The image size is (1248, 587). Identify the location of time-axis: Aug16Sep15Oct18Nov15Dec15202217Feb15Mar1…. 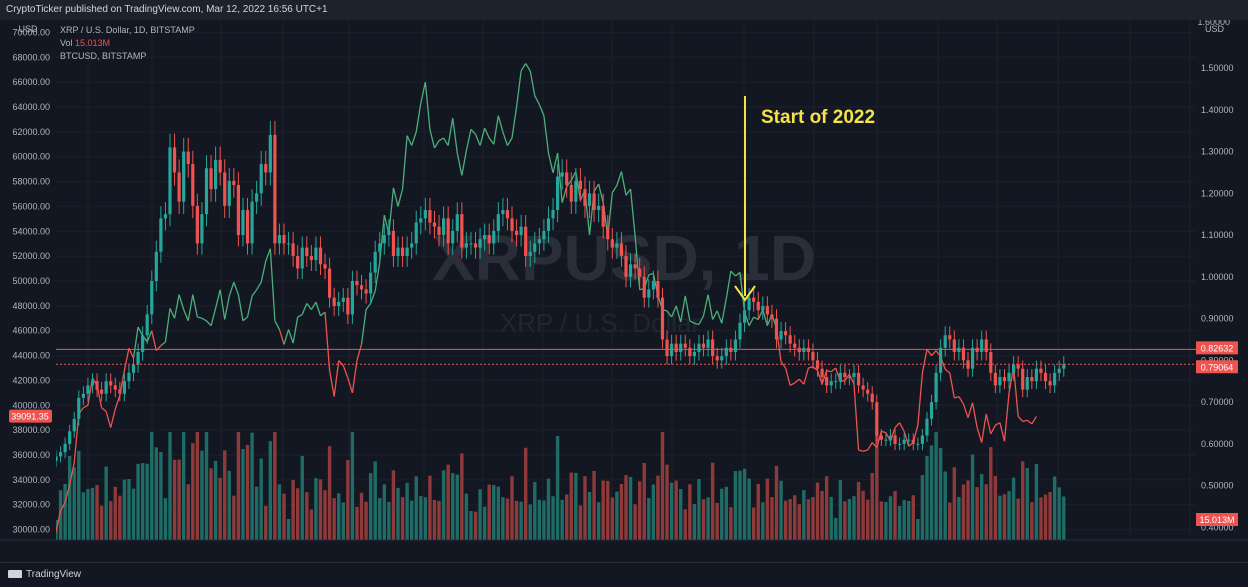
(624, 550).